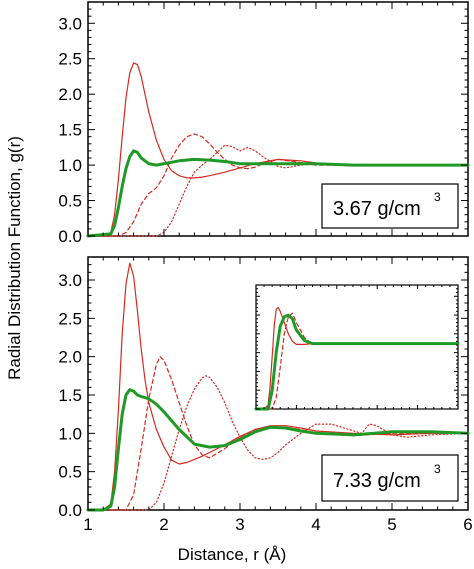 This screenshot has height=569, width=474. Describe the element at coordinates (70, 23) in the screenshot. I see `top-ytick-label: 3.0` at that location.